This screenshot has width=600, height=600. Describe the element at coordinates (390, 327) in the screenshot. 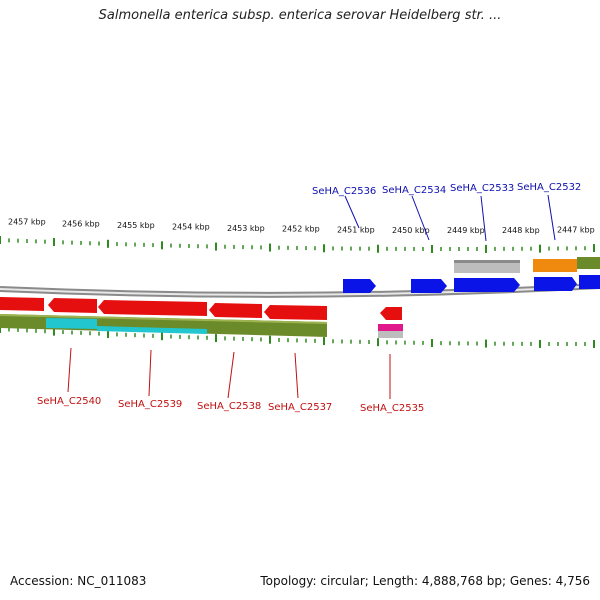

I see `magenta-feature-track` at that location.